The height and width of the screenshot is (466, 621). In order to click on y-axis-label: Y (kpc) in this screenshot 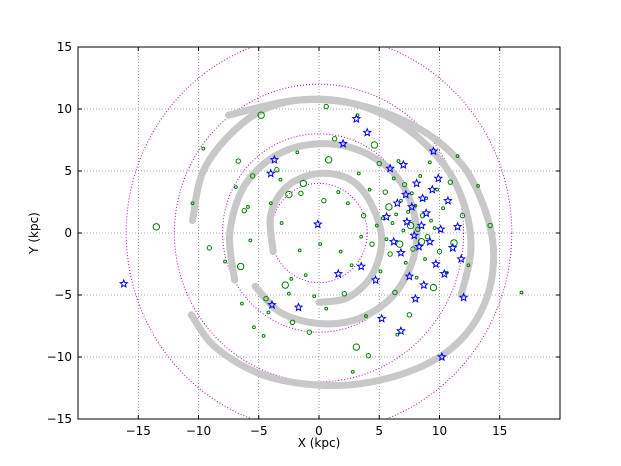, I will do `click(34, 233)`.